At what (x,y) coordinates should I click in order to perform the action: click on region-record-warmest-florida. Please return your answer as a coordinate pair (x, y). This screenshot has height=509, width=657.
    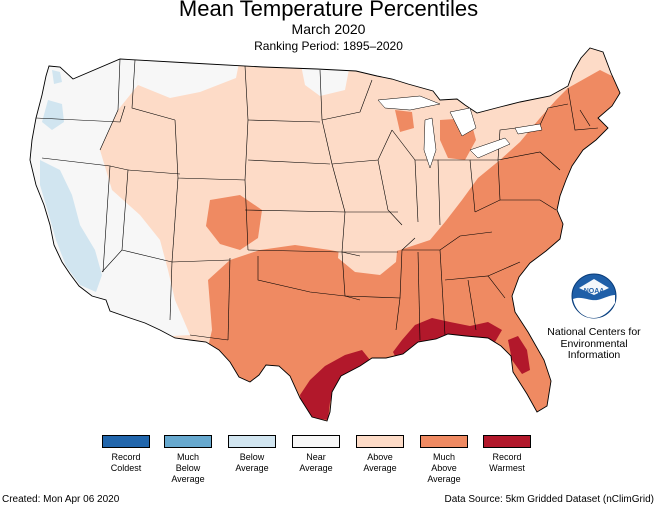
    Looking at the image, I should click on (519, 355).